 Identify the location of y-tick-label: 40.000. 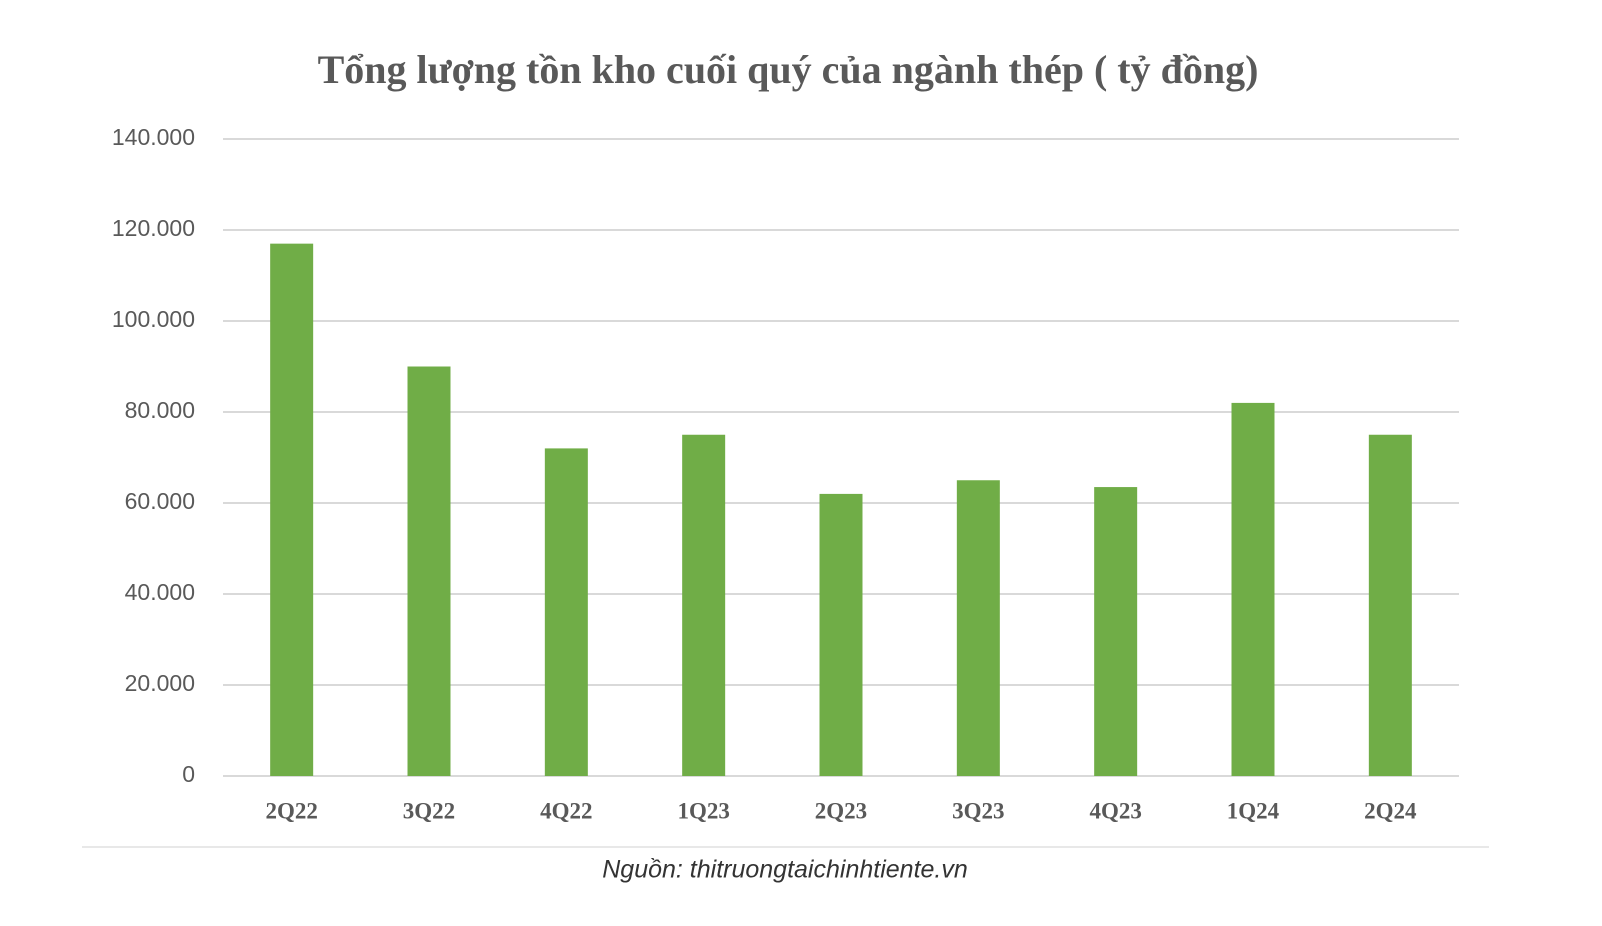
(160, 592).